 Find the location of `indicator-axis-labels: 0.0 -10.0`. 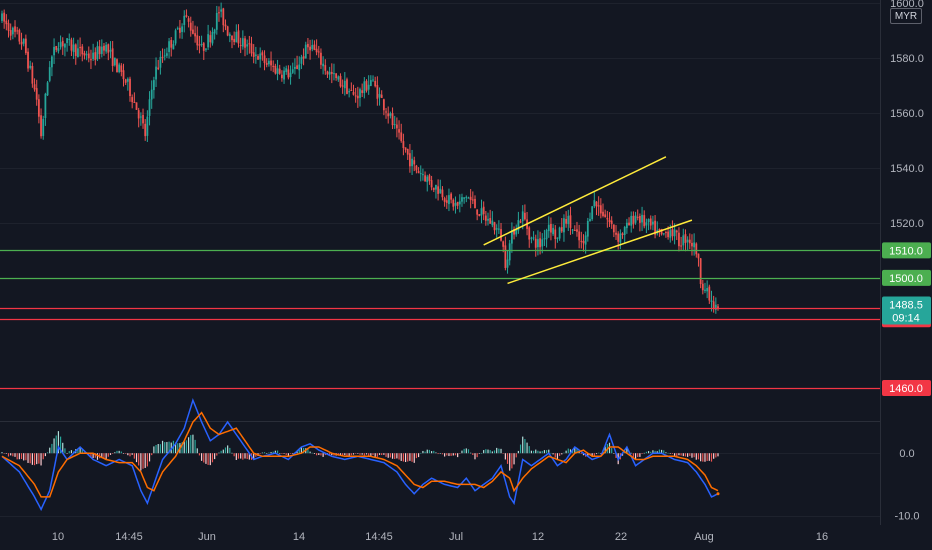

indicator-axis-labels: 0.0 -10.0 is located at coordinates (906, 485).